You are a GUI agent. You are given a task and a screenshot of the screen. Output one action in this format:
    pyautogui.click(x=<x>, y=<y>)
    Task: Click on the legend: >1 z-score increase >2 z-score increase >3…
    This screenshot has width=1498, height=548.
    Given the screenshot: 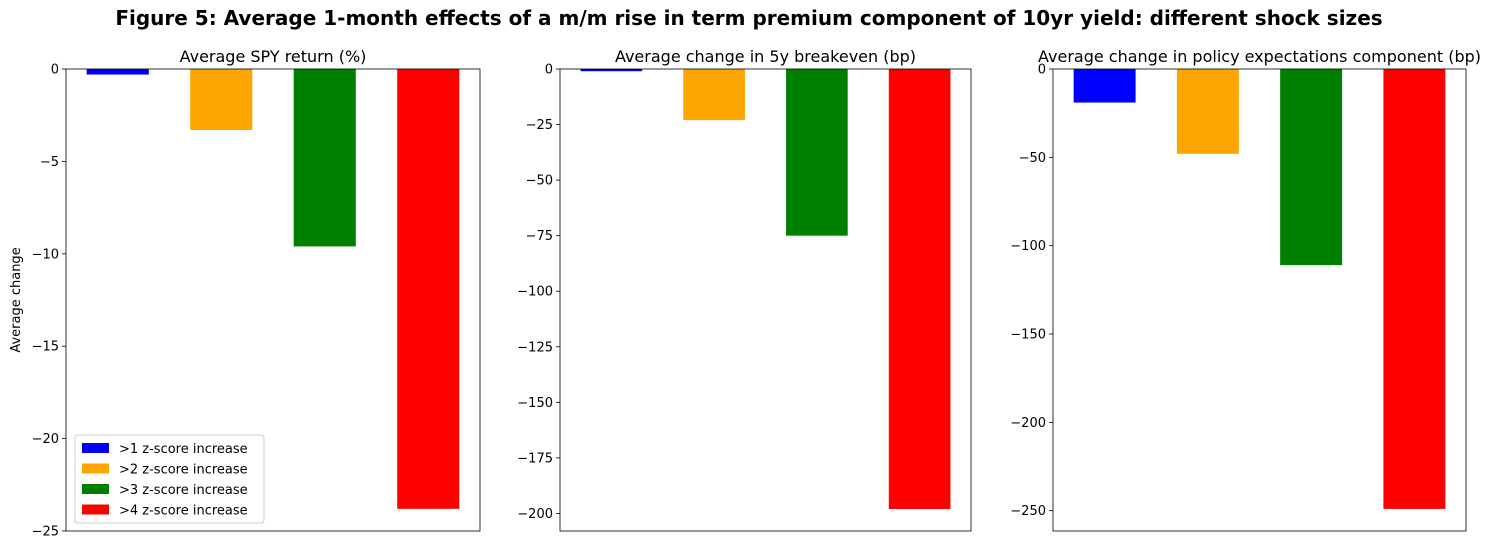 What is the action you would take?
    pyautogui.click(x=169, y=479)
    